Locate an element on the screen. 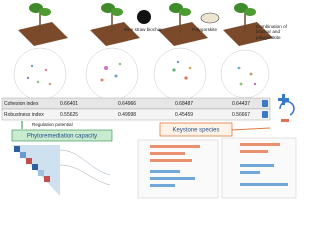 This screenshot has width=320, height=240. treatment-label: Combination of biochar and palygorskite is located at coordinates (271, 32).